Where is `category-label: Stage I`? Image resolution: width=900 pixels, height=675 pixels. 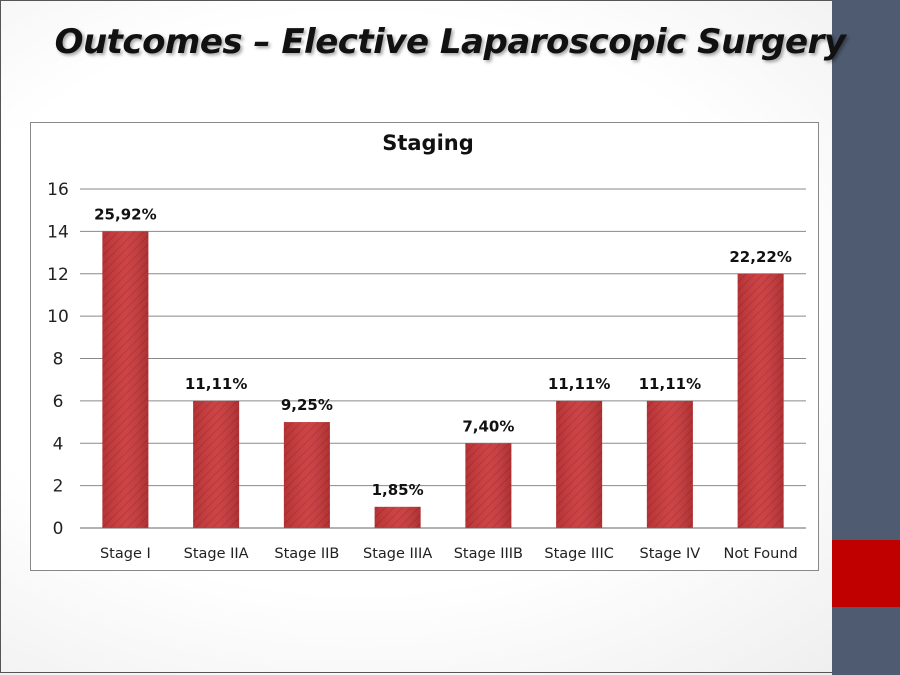 category-label: Stage I is located at coordinates (125, 554).